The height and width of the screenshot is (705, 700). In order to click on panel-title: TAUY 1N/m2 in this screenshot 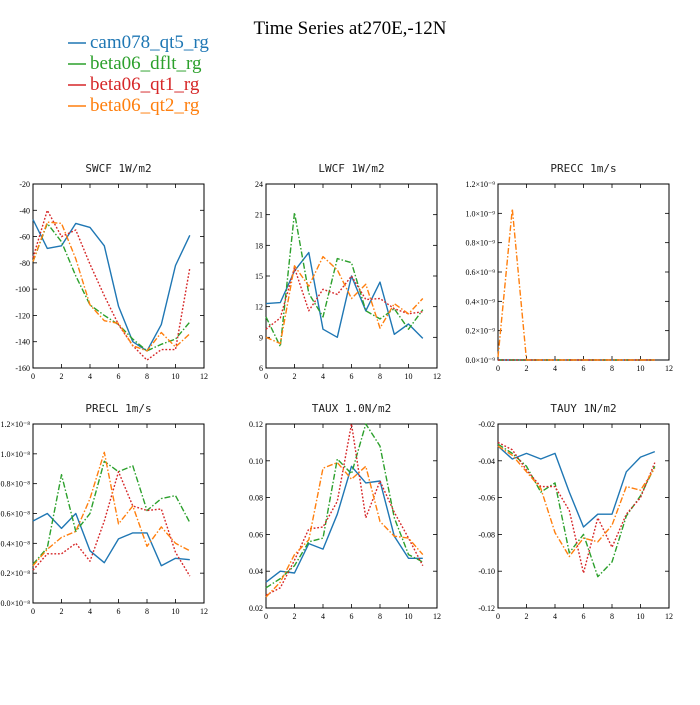, I will do `click(583, 408)`.